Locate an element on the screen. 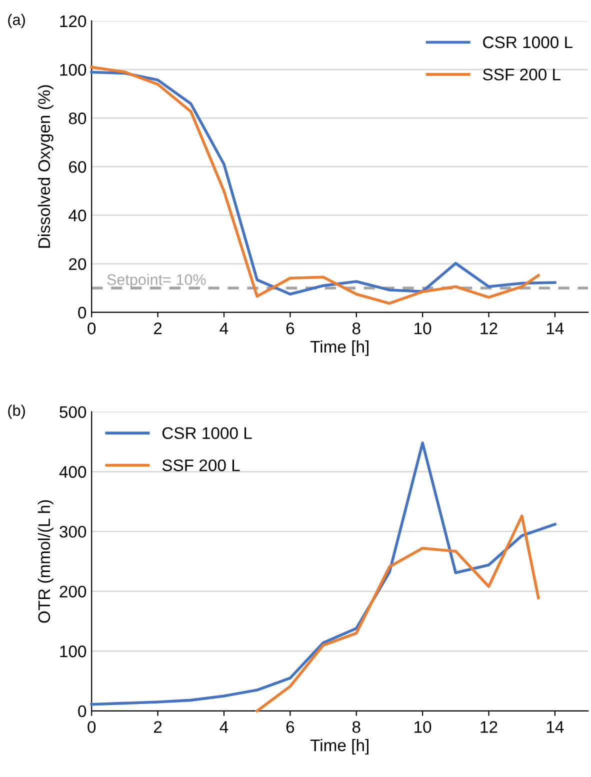 Image resolution: width=591 pixels, height=777 pixels. text: (b) is located at coordinates (16, 411).